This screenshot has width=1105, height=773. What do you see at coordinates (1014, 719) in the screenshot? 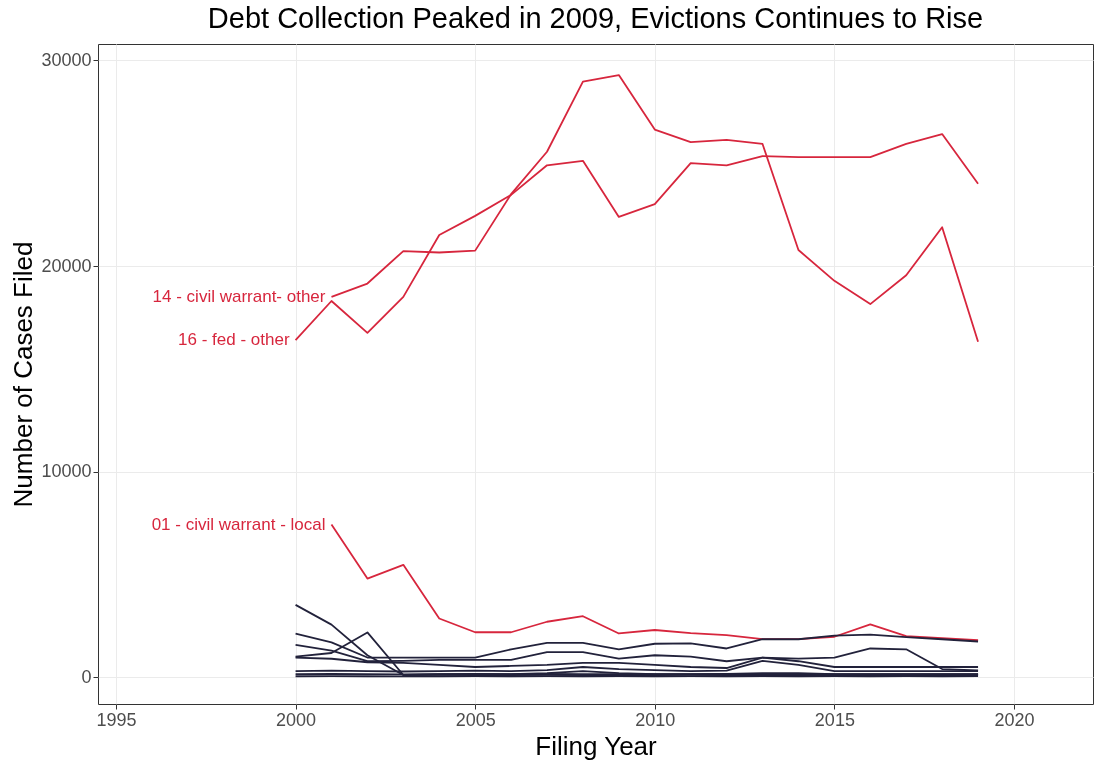
I see `x-tick-label: 2020` at bounding box center [1014, 719].